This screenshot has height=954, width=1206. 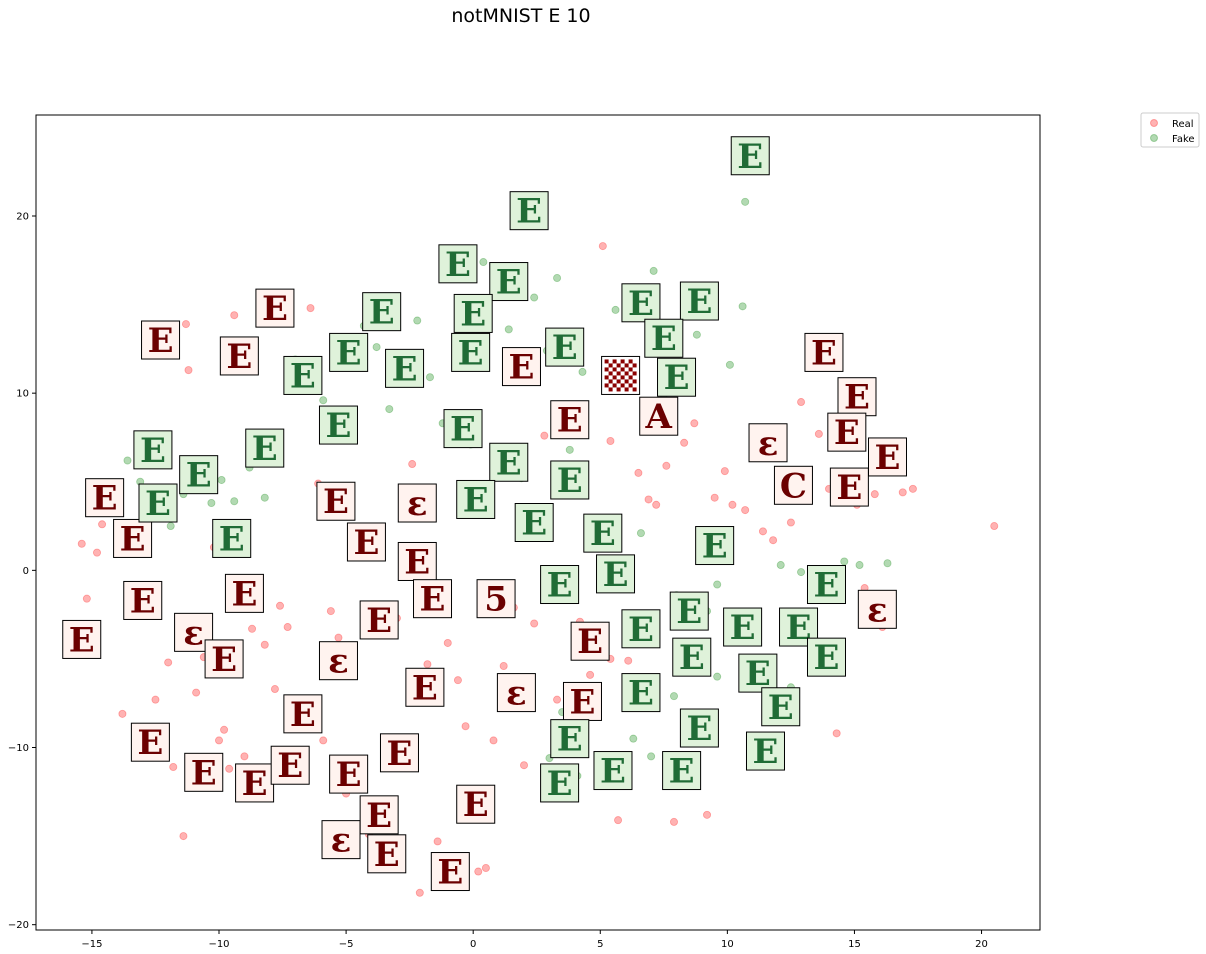 I want to click on y-tick-label: 0, so click(x=26, y=571).